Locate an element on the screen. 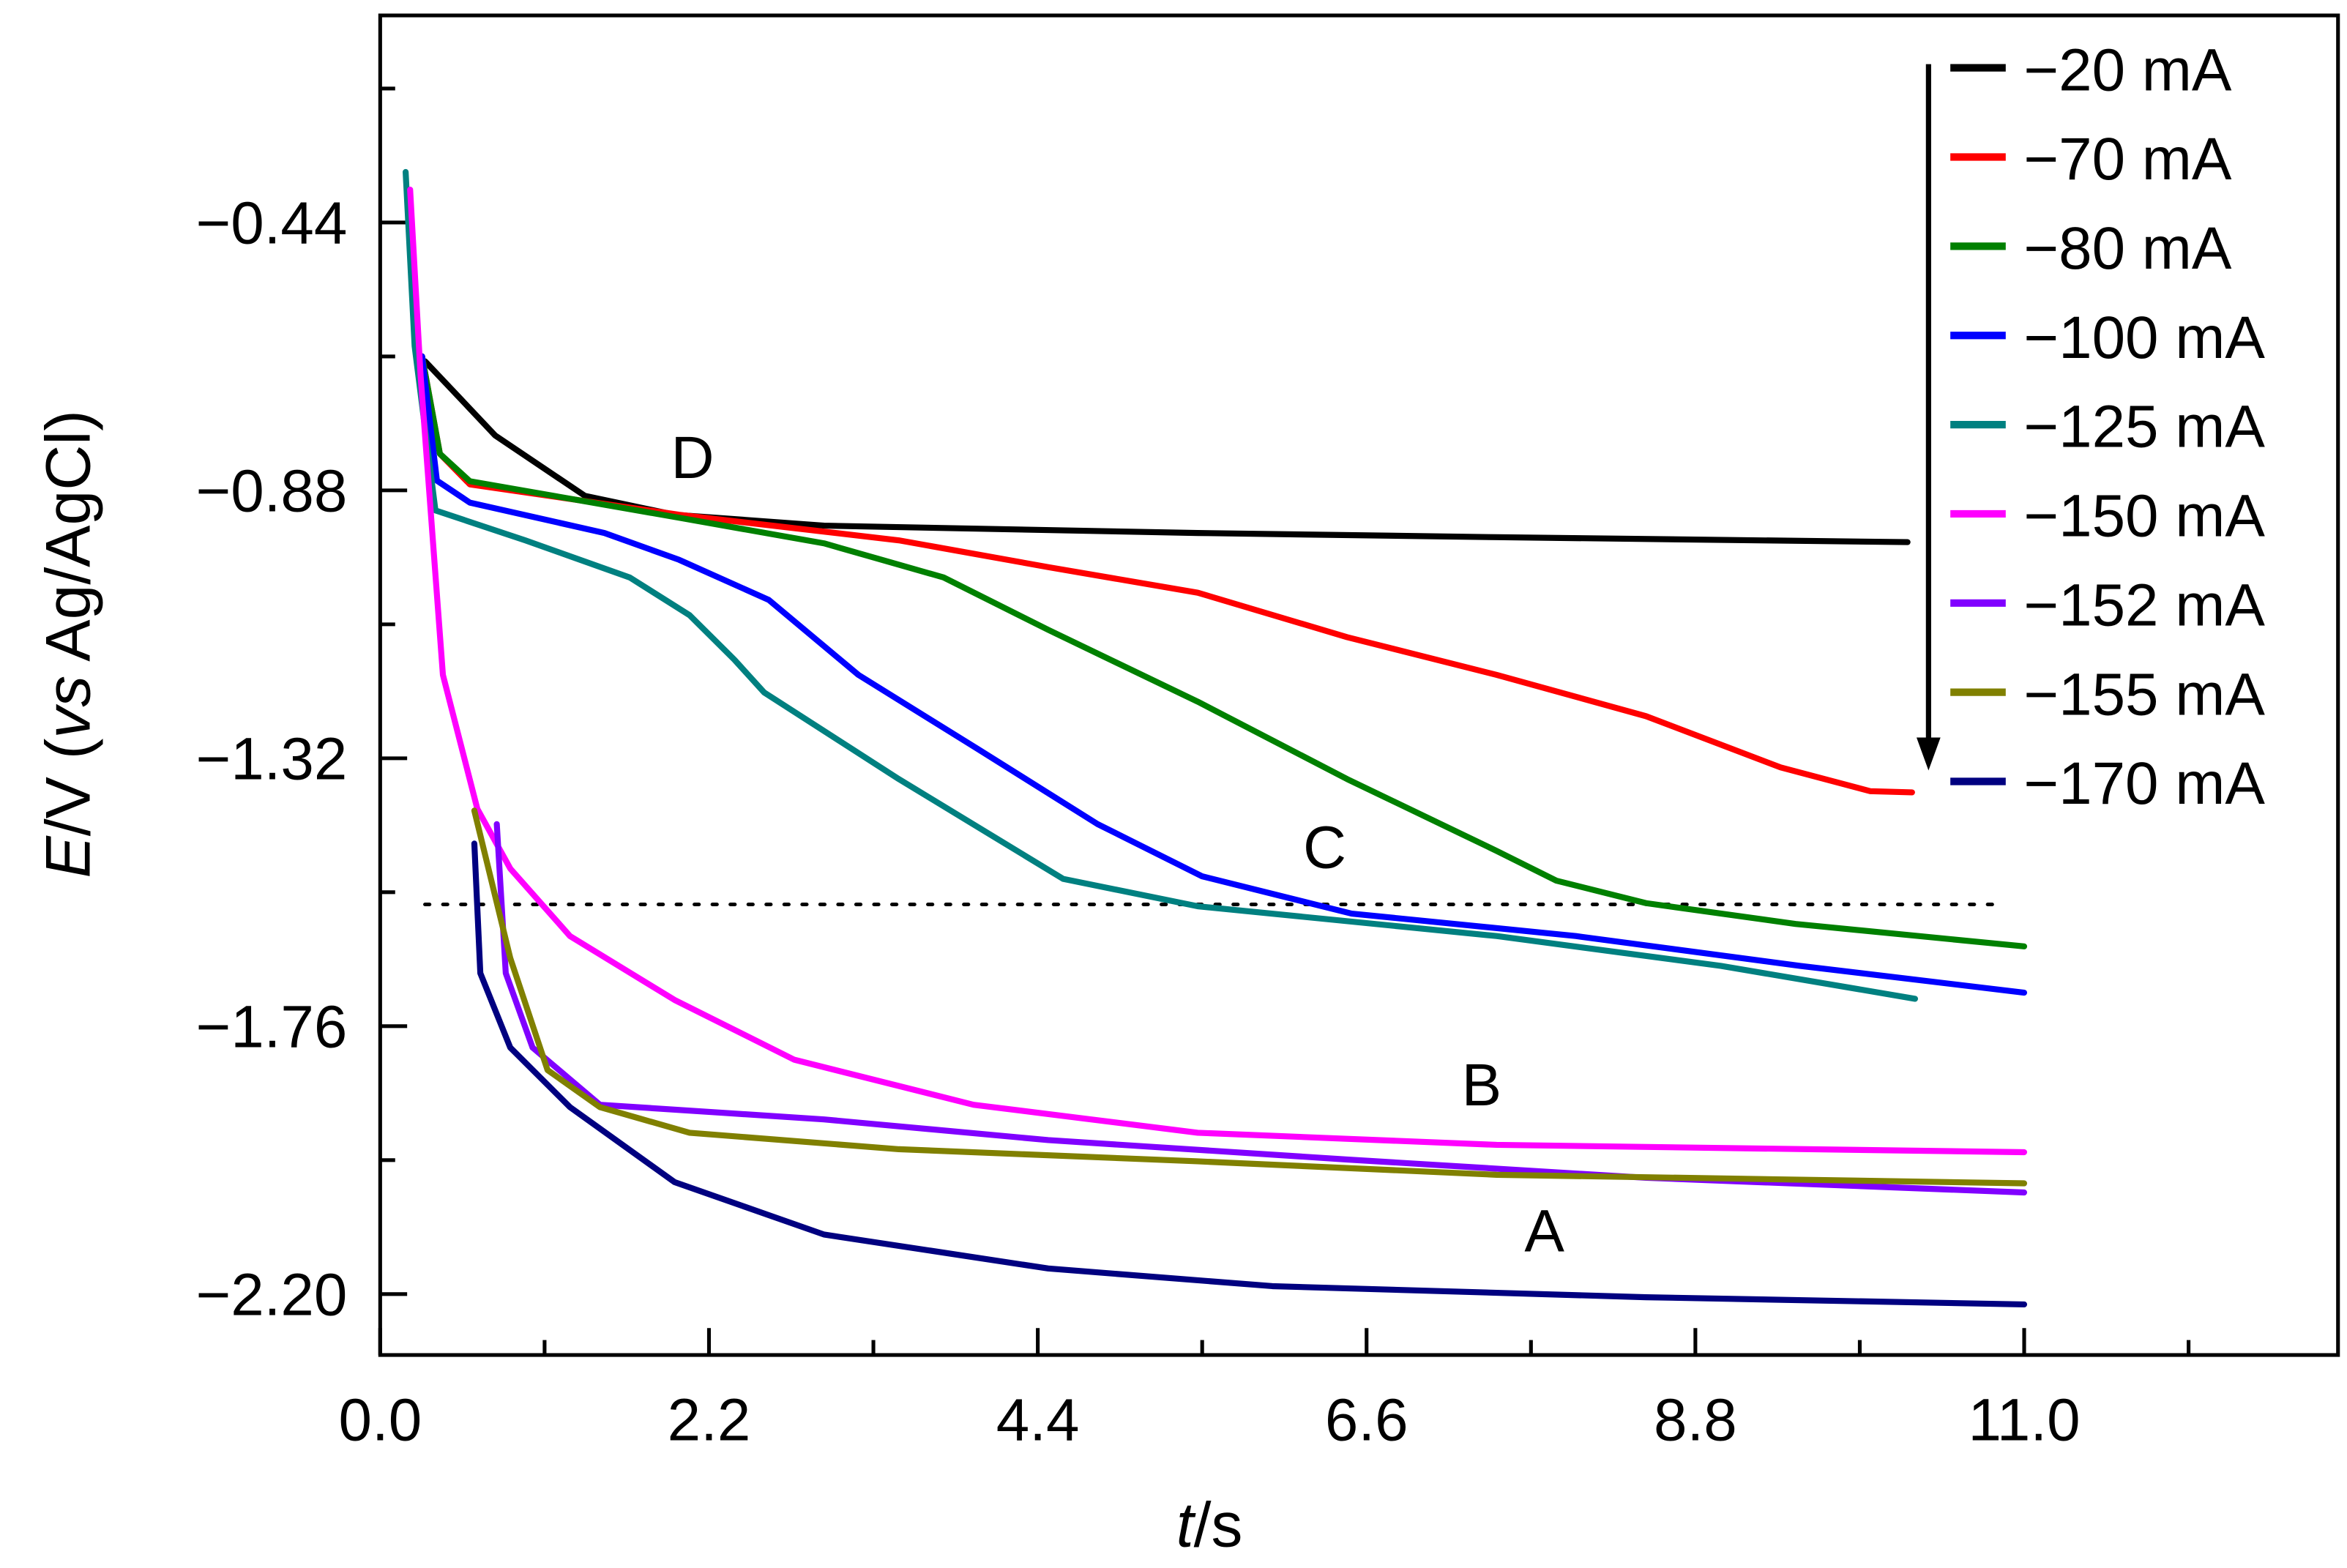  legend-label: −155 mA is located at coordinates (2144, 694).